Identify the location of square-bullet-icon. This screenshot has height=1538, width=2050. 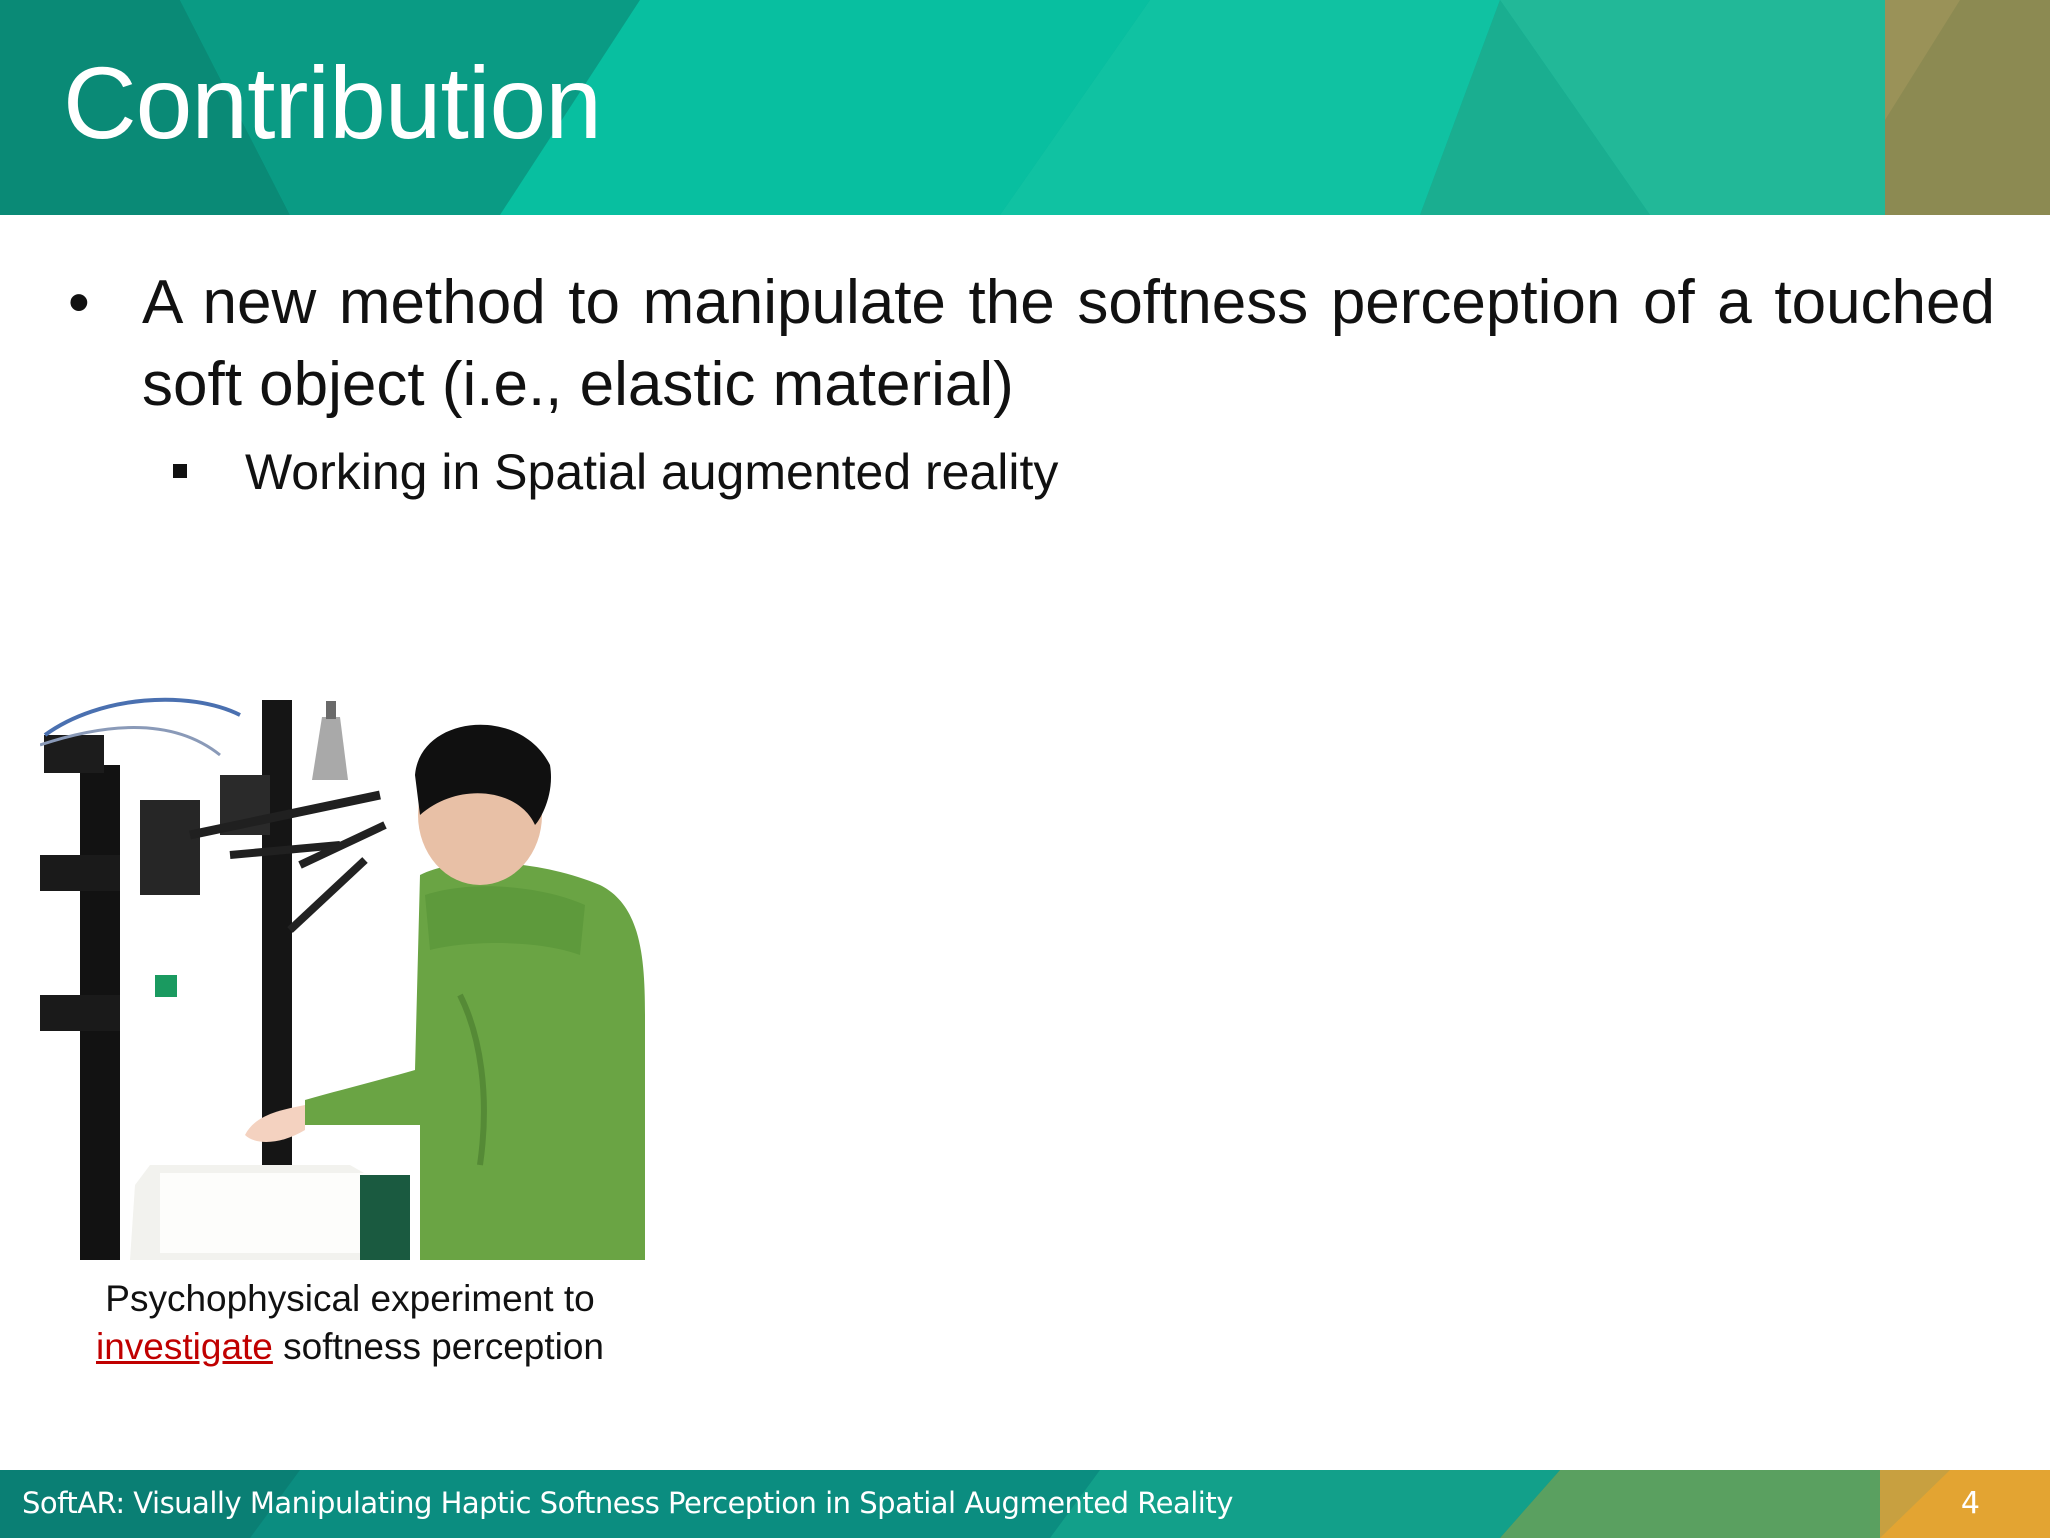
(180, 471).